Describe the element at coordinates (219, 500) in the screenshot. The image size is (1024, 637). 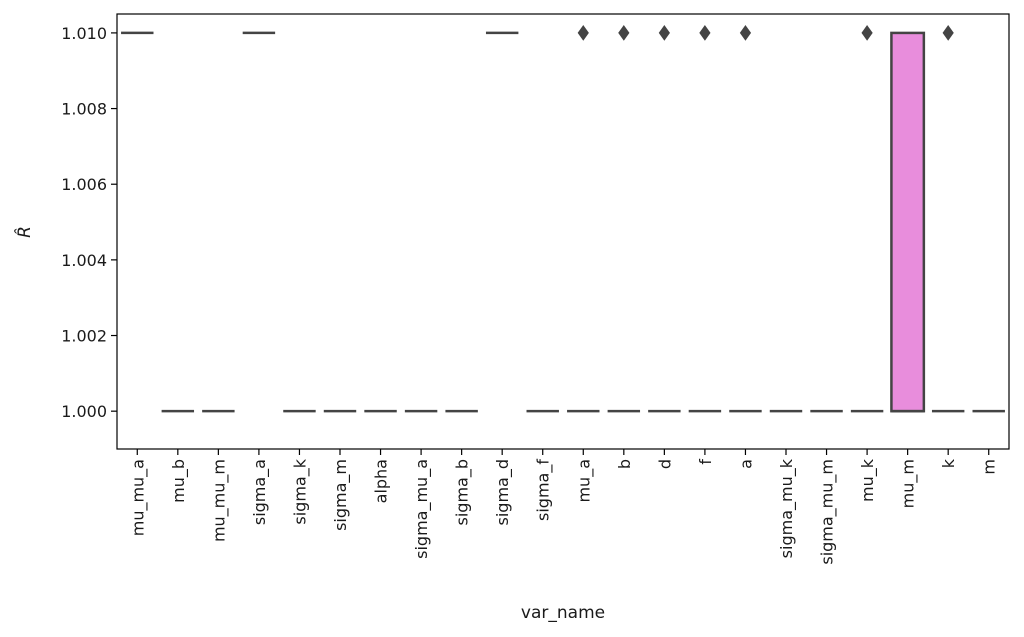
I see `x-tick-label-mu_mu_m: mu_mu_m` at that location.